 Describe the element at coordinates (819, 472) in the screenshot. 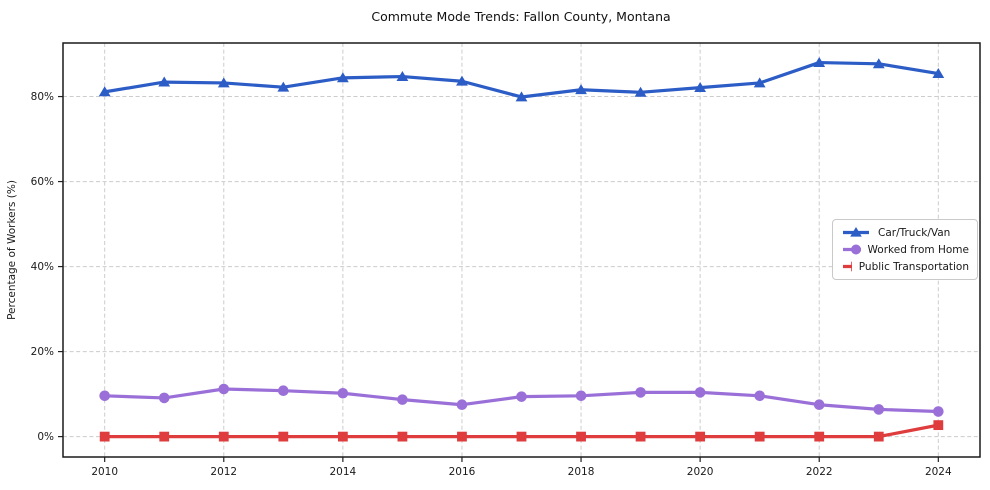

I see `x-tick-label: 2022` at that location.